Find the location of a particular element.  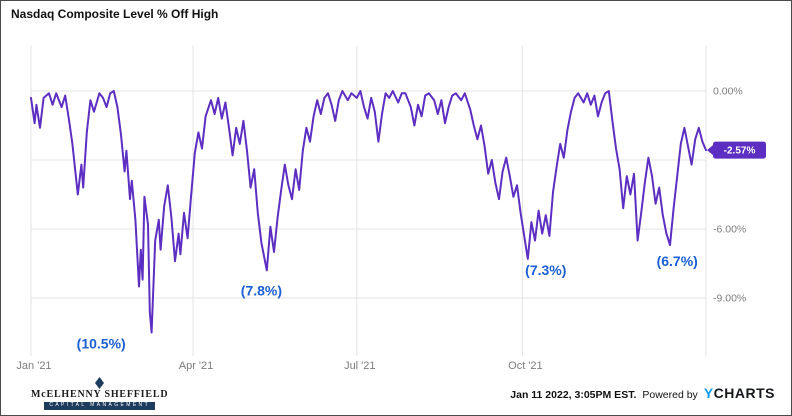

logo-company-subtitle: CAPITAL MANAGEMENT is located at coordinates (100, 405).